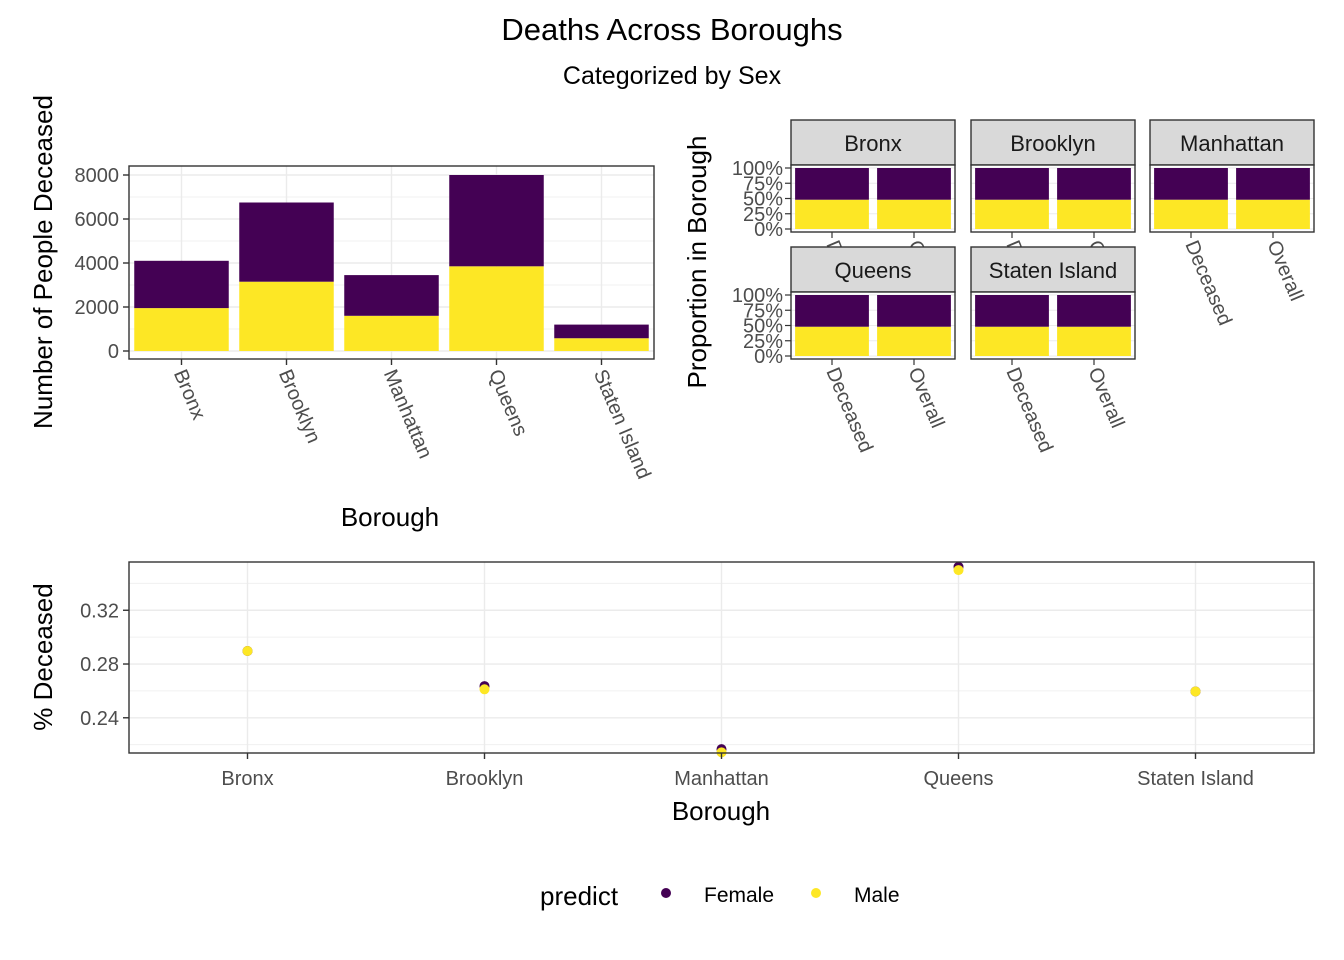 Image resolution: width=1344 pixels, height=960 pixels. Describe the element at coordinates (484, 689) in the screenshot. I see `point-male-brooklyn` at that location.